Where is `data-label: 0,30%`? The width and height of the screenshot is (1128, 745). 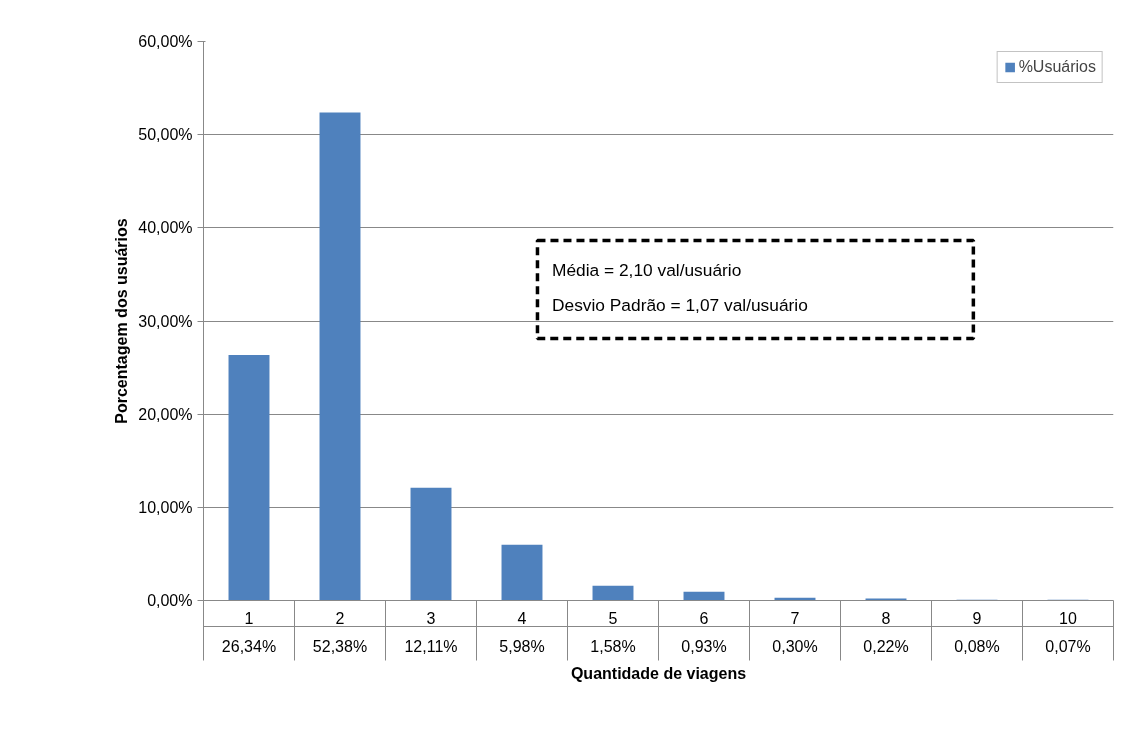 data-label: 0,30% is located at coordinates (795, 646).